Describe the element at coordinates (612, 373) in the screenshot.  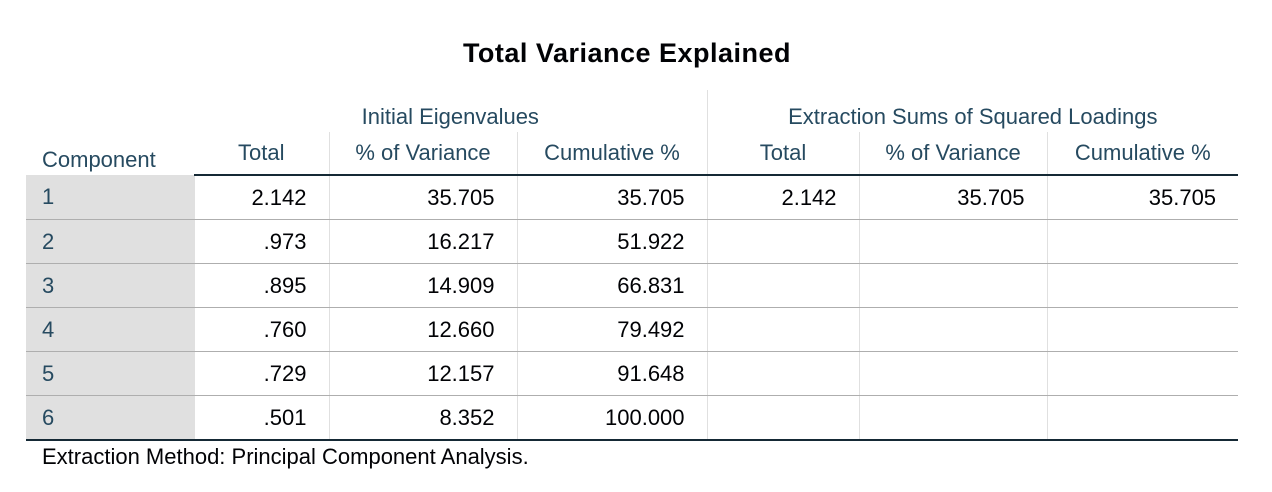
I see `initial-cumulative-cell: 91.648` at that location.